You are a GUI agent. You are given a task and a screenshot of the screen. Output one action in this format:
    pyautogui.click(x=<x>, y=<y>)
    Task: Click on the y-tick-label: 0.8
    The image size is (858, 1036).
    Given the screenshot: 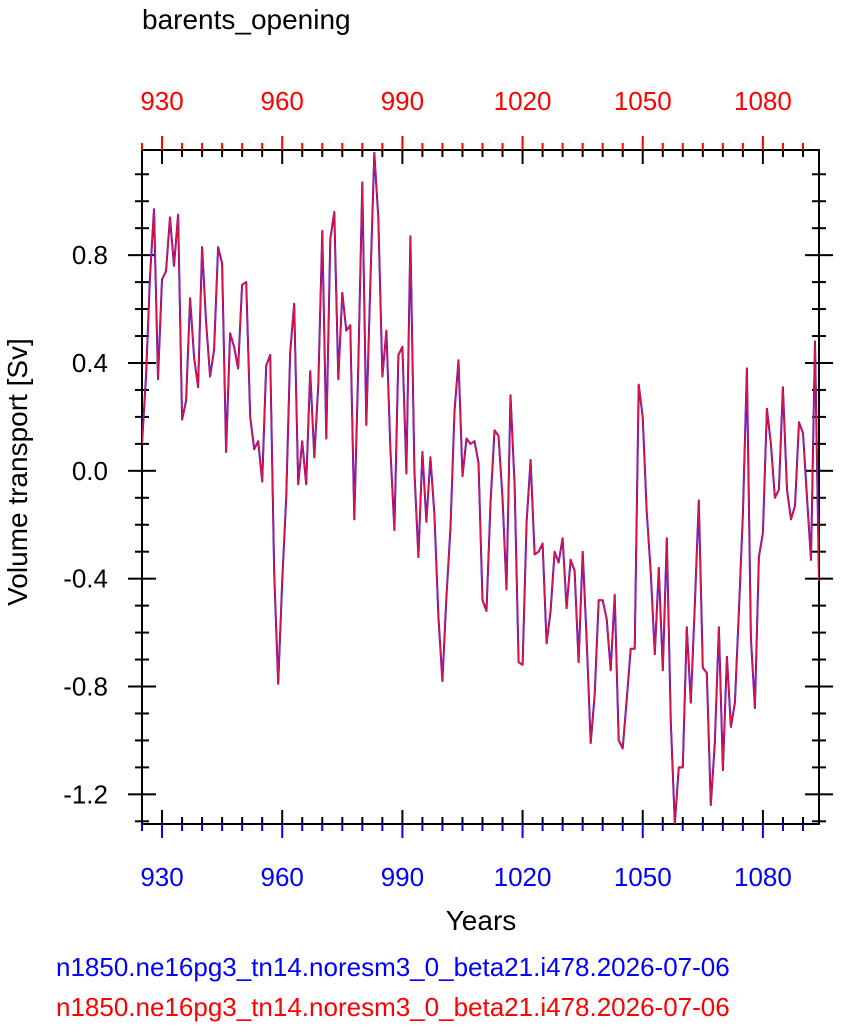 What is the action you would take?
    pyautogui.click(x=90, y=255)
    